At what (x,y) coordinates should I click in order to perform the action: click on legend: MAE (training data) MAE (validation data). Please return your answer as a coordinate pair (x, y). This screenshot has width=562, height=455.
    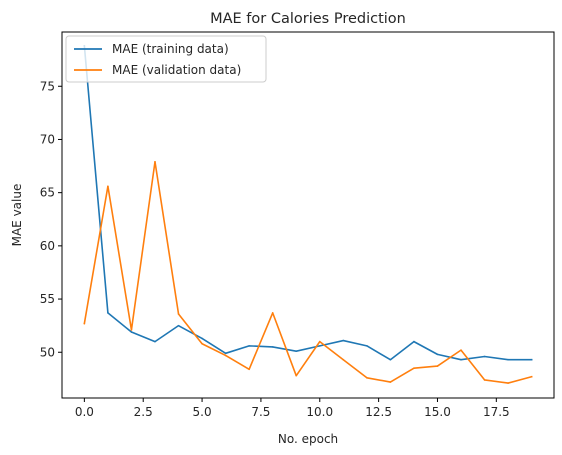
    Looking at the image, I should click on (166, 59).